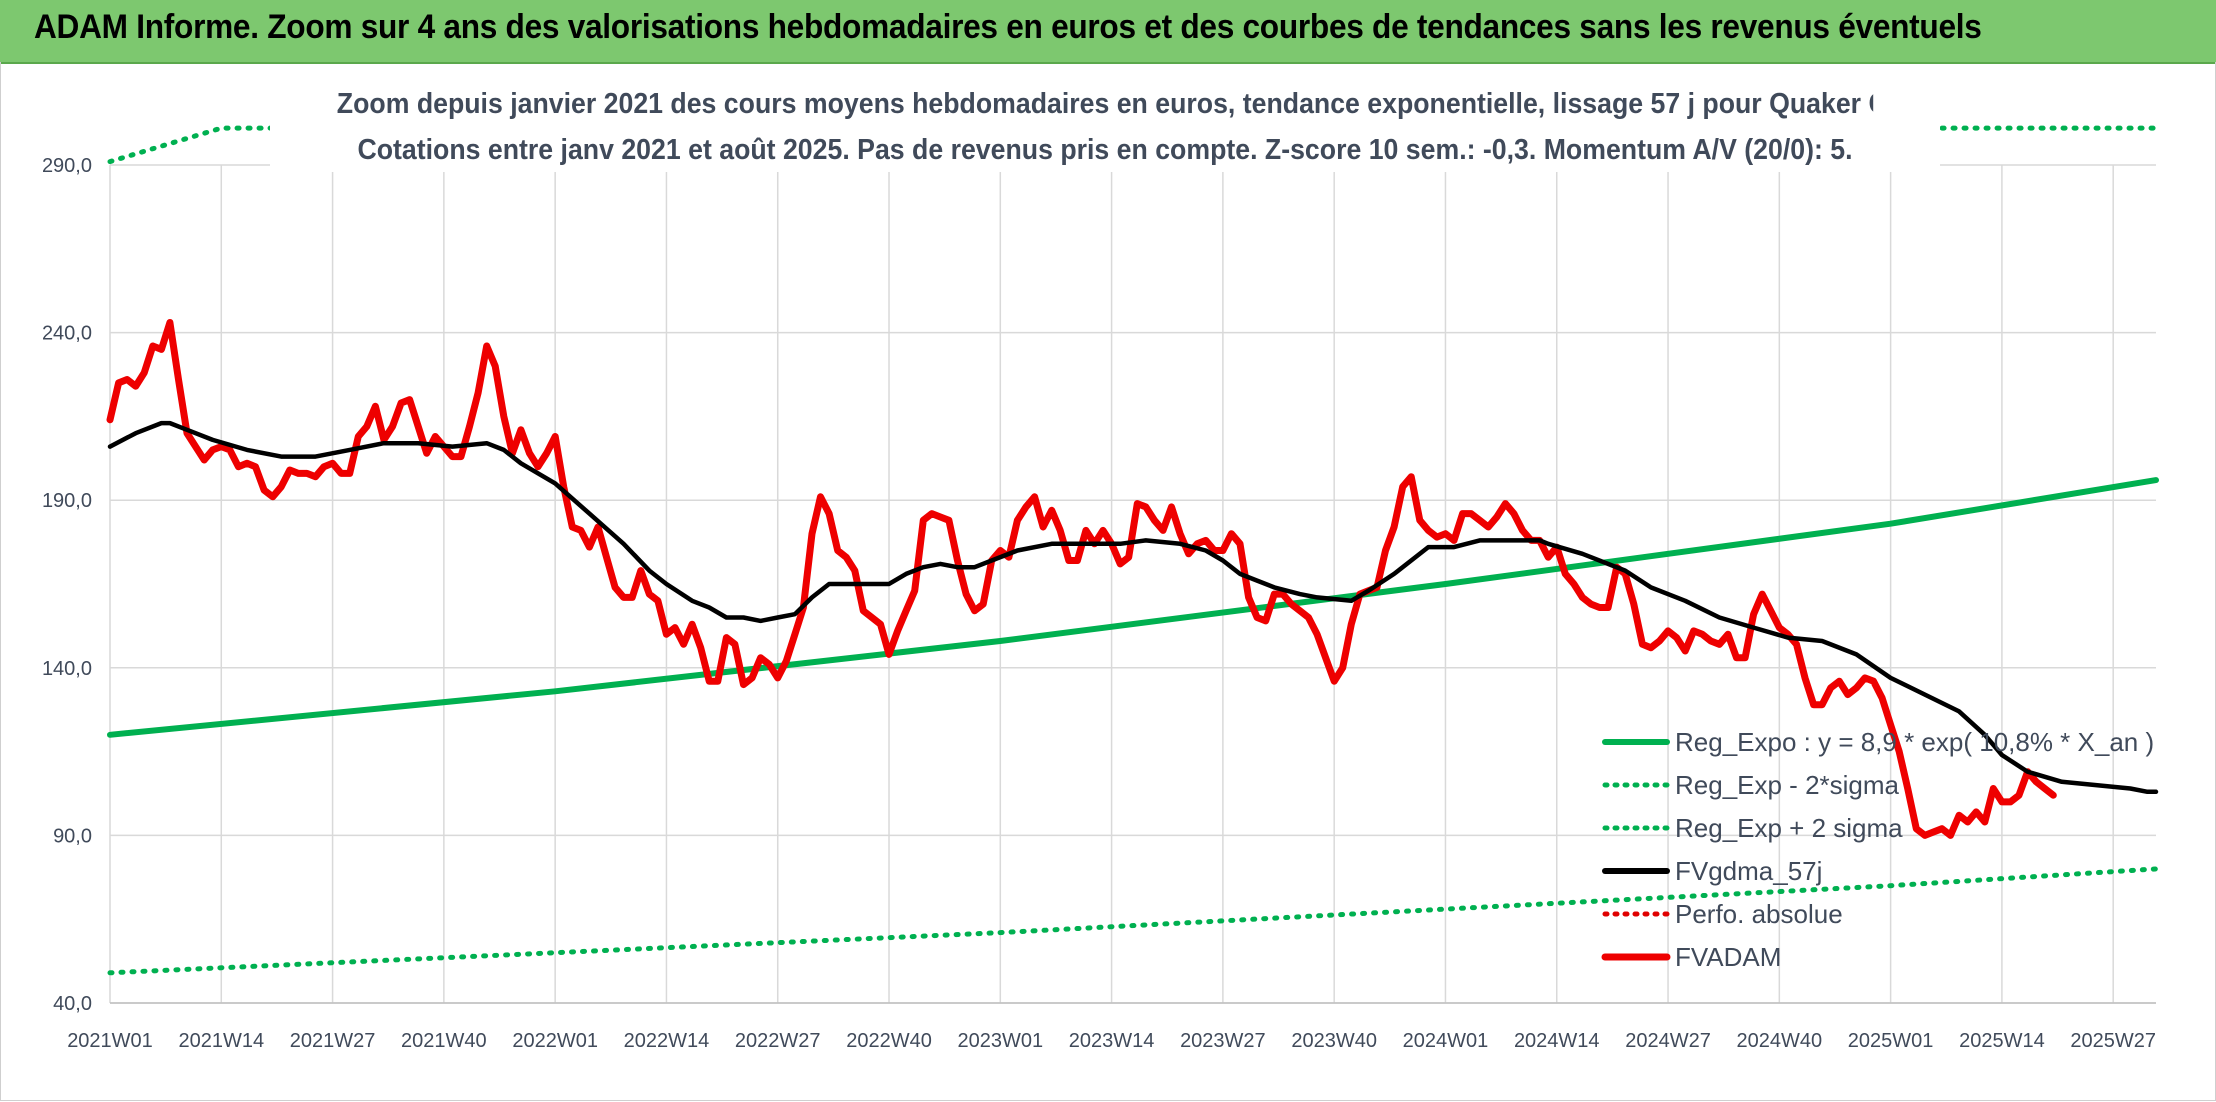 The height and width of the screenshot is (1102, 2216). I want to click on x-tick-label: 2023W14, so click(1112, 1041).